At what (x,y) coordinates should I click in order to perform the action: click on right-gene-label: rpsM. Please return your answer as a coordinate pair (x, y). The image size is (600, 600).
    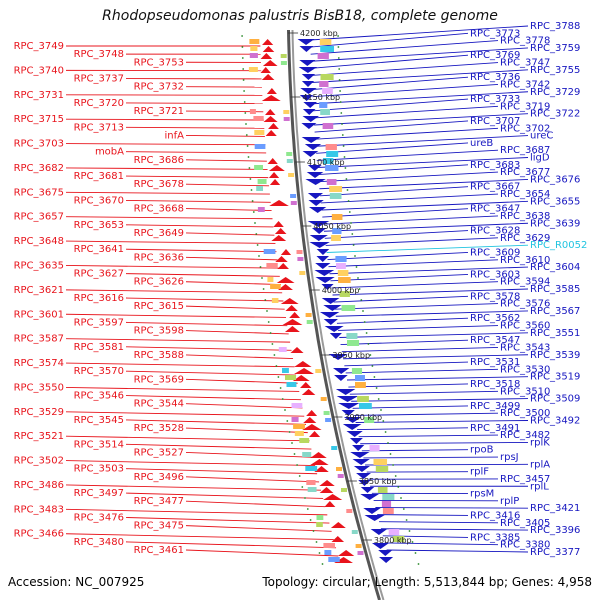
    Looking at the image, I should click on (482, 494).